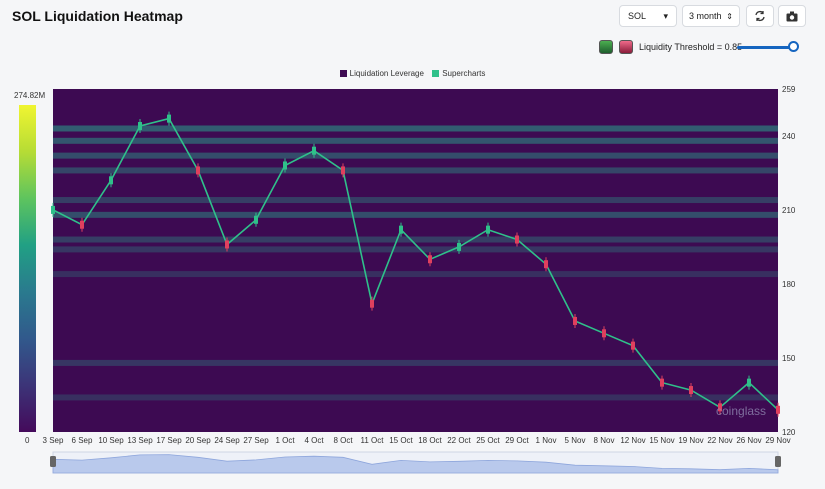 This screenshot has height=489, width=825. I want to click on x-tick-label: 3 Sep, so click(53, 440).